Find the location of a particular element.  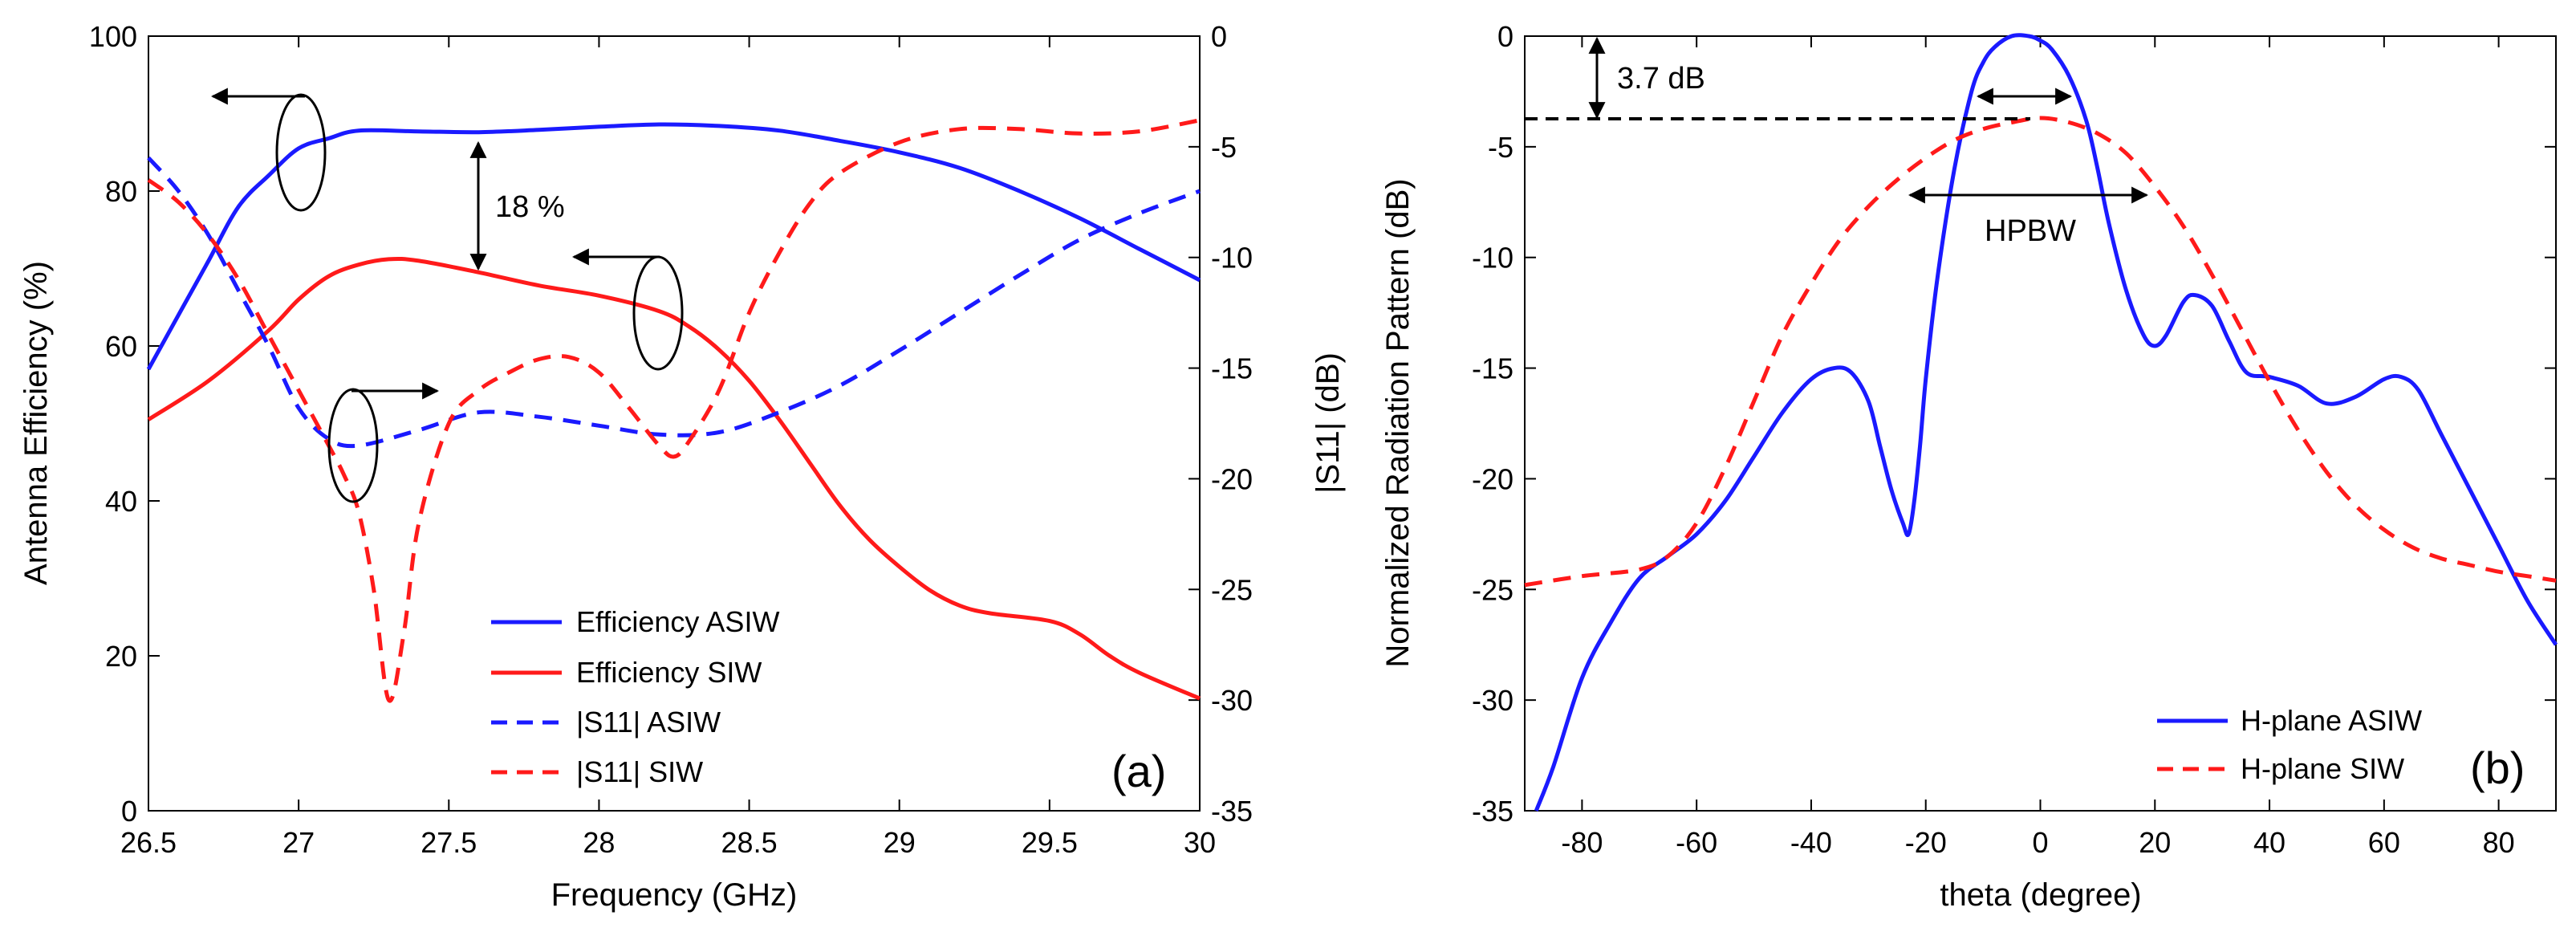

chart-a-ytick-left-label: 60 is located at coordinates (121, 346).